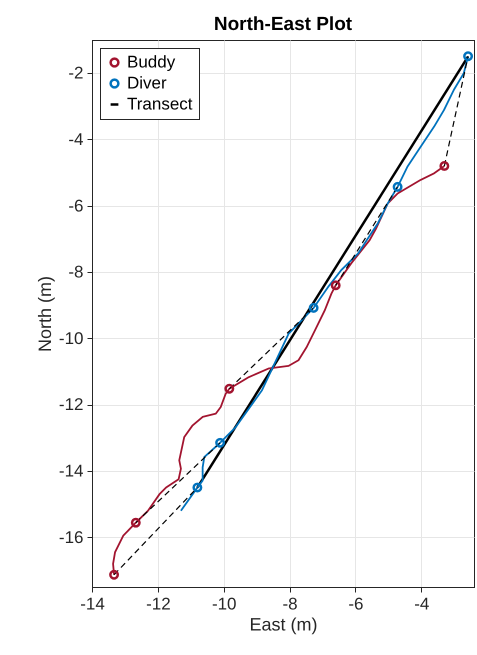  I want to click on legend-label: Buddy, so click(151, 62).